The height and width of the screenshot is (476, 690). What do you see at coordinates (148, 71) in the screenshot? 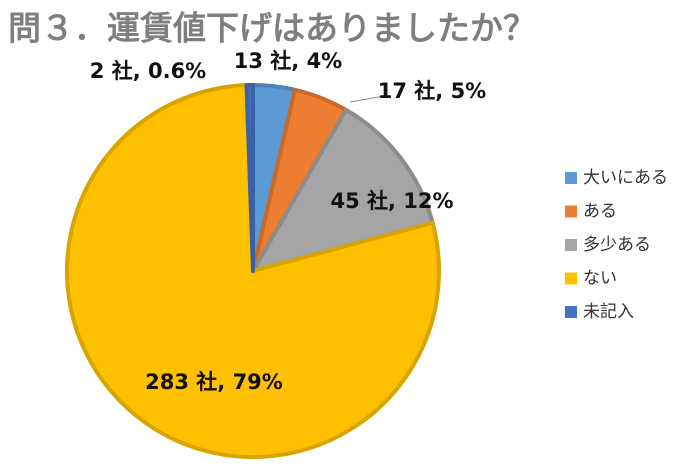
I see `data-label: 2 社, 0.6%` at bounding box center [148, 71].